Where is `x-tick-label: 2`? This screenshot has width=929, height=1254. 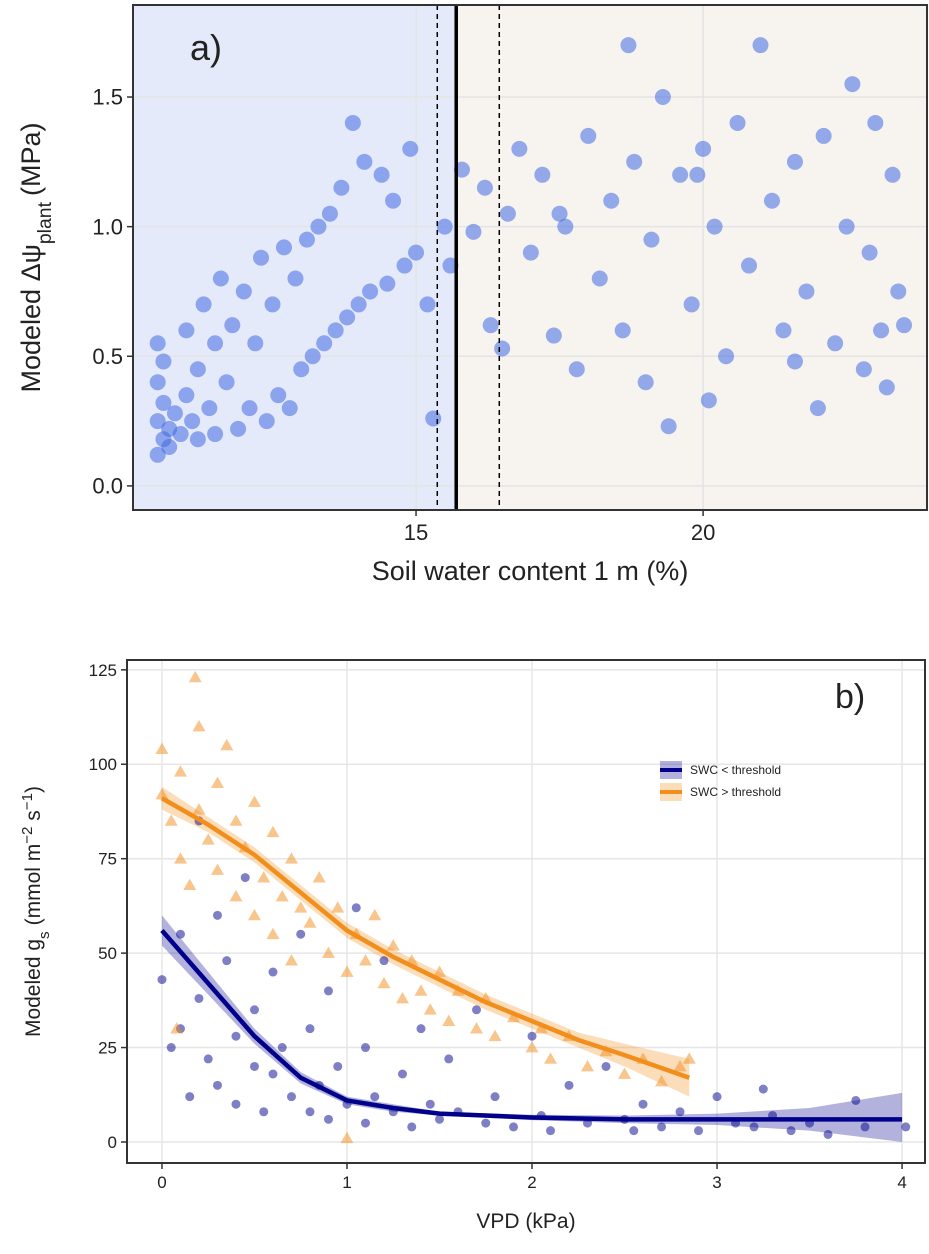
x-tick-label: 2 is located at coordinates (531, 1182).